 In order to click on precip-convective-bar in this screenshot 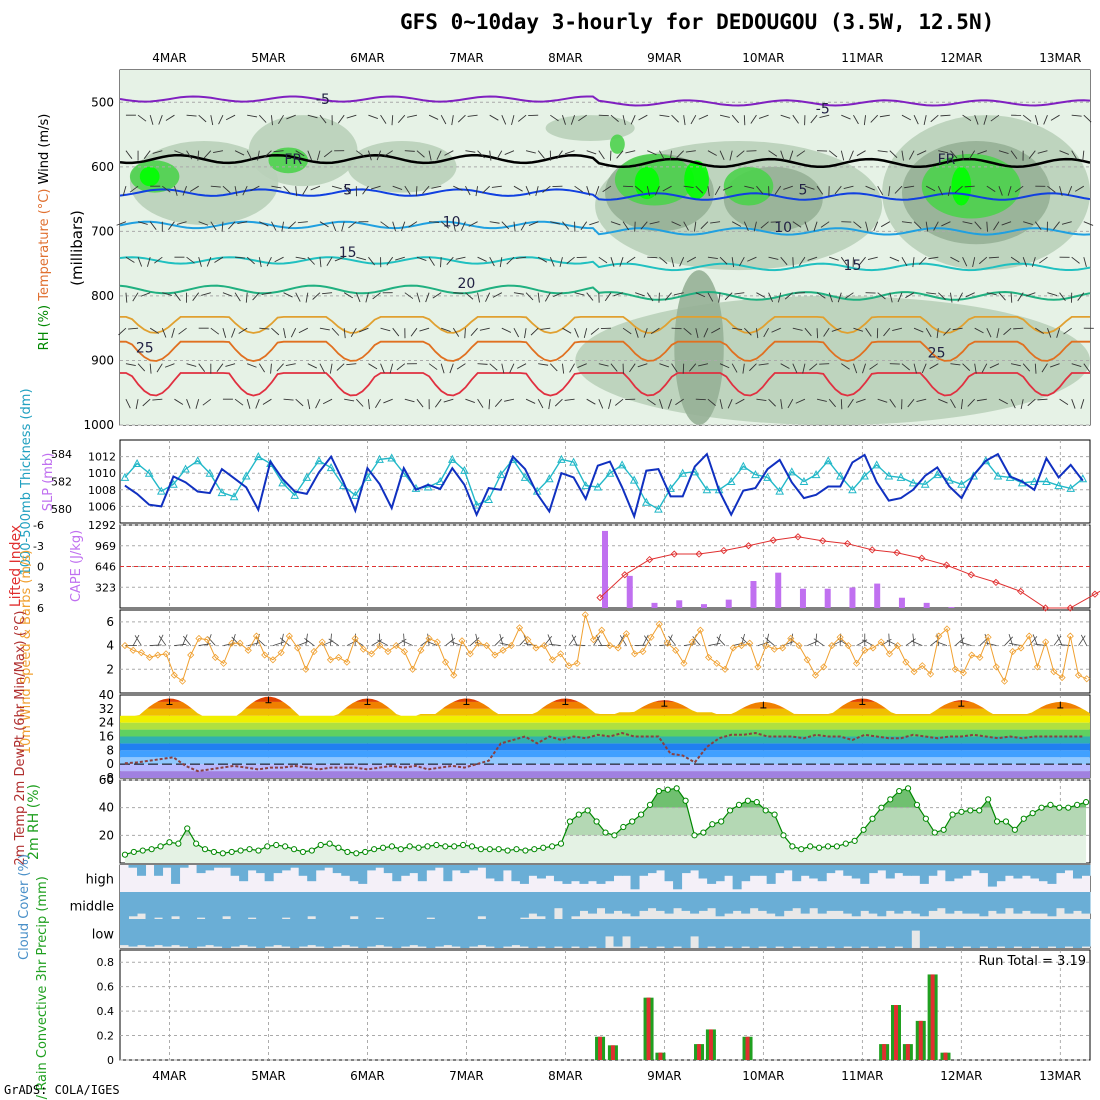, I will do `click(648, 1028)`.